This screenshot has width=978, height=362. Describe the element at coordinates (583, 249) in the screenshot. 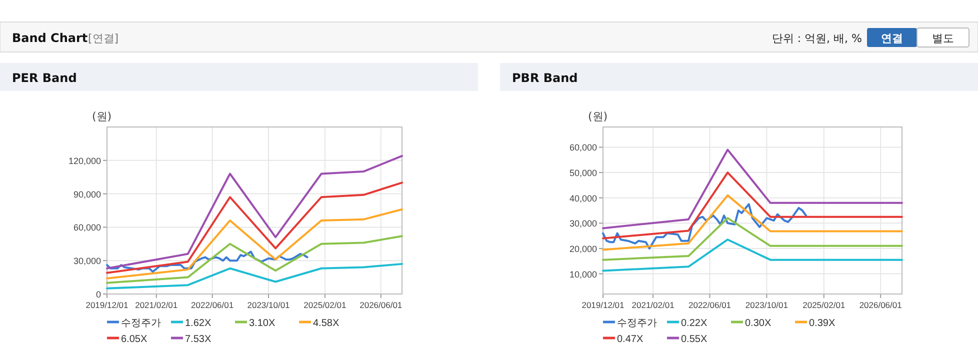

I see `y-tick-label: 20,000` at that location.